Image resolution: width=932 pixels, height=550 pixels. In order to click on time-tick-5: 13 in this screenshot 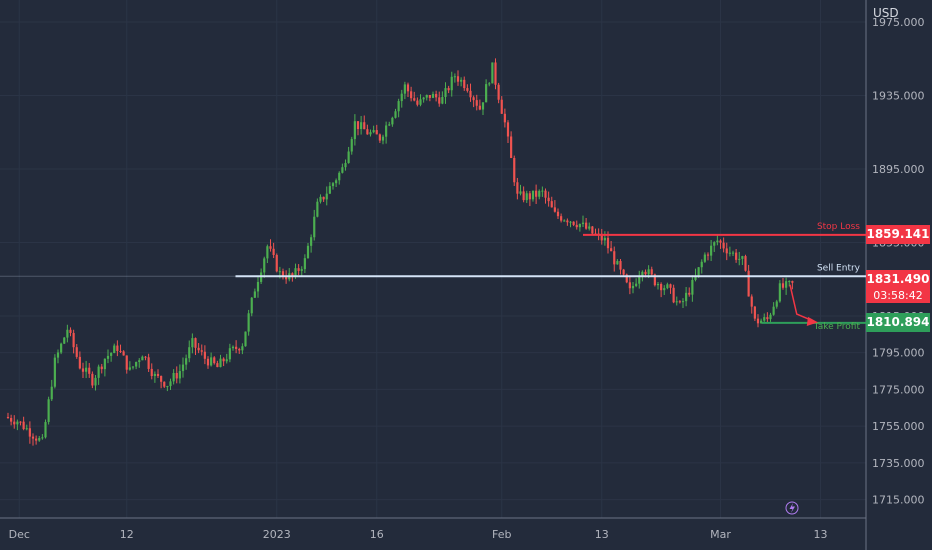, I will do `click(602, 534)`.